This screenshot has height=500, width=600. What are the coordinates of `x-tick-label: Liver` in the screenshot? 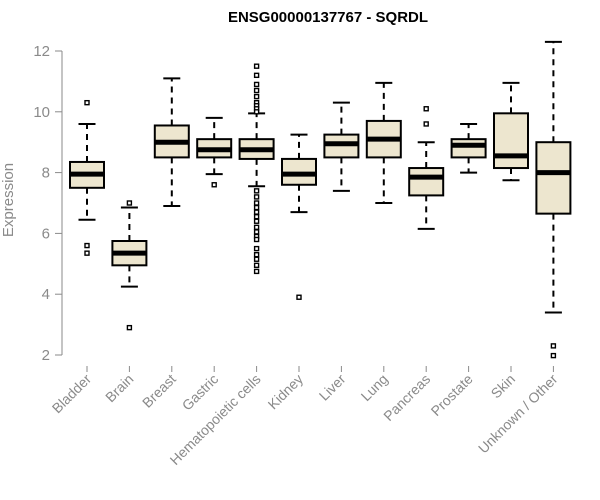 It's located at (332, 387).